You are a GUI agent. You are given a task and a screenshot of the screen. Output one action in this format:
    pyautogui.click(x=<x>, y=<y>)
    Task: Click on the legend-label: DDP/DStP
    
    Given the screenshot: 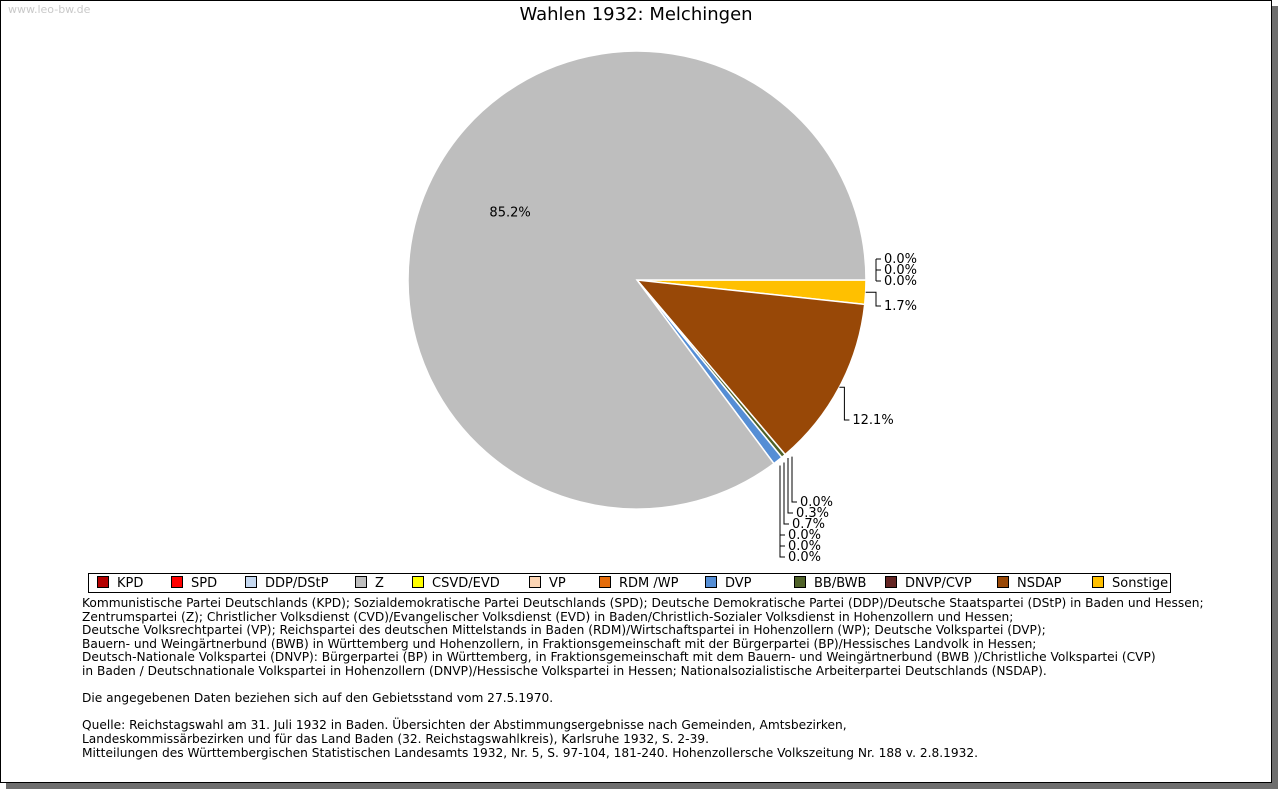 What is the action you would take?
    pyautogui.click(x=297, y=583)
    